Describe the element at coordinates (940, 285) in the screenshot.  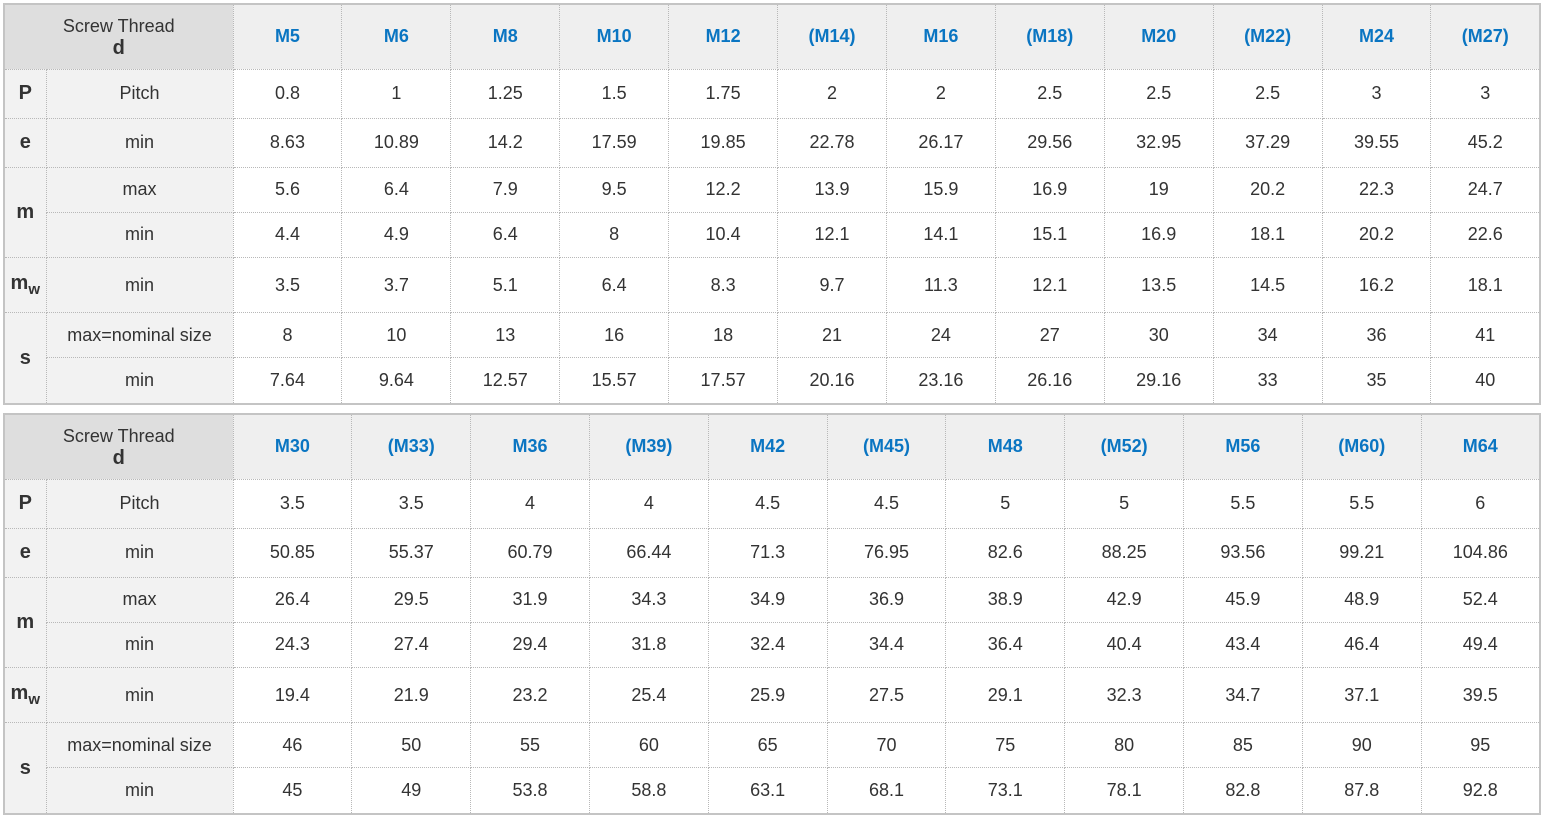
I see `value-cell: 11.3` at that location.